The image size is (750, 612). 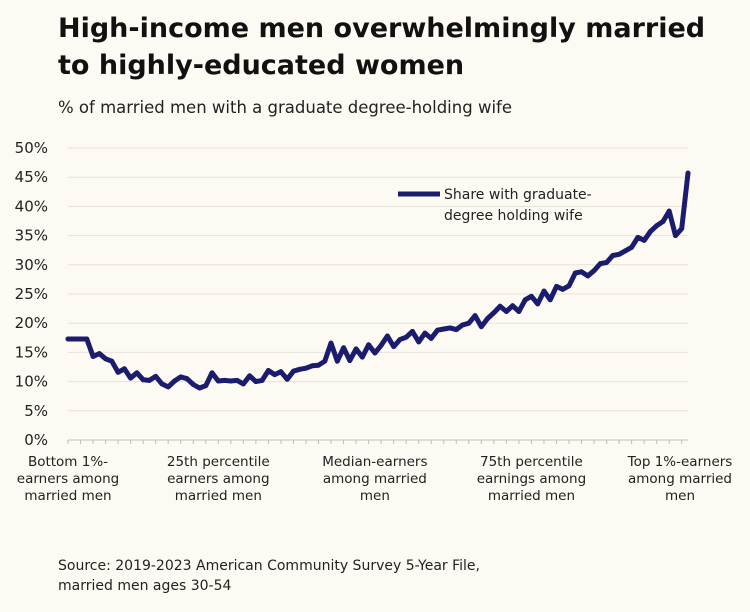 I want to click on y-tick-label: 45%, so click(x=31, y=177).